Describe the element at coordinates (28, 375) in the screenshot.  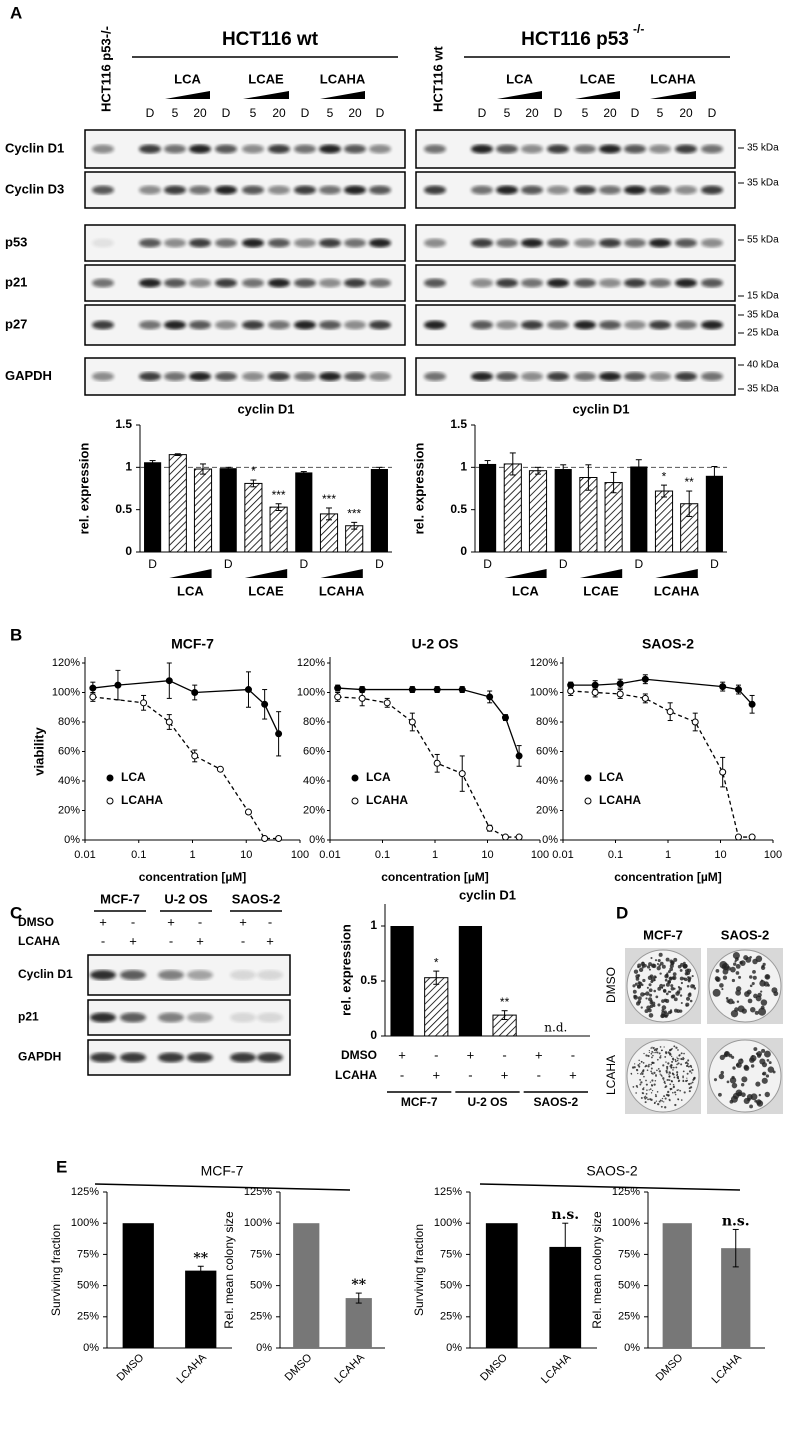
I see `row-label: GAPDH` at that location.